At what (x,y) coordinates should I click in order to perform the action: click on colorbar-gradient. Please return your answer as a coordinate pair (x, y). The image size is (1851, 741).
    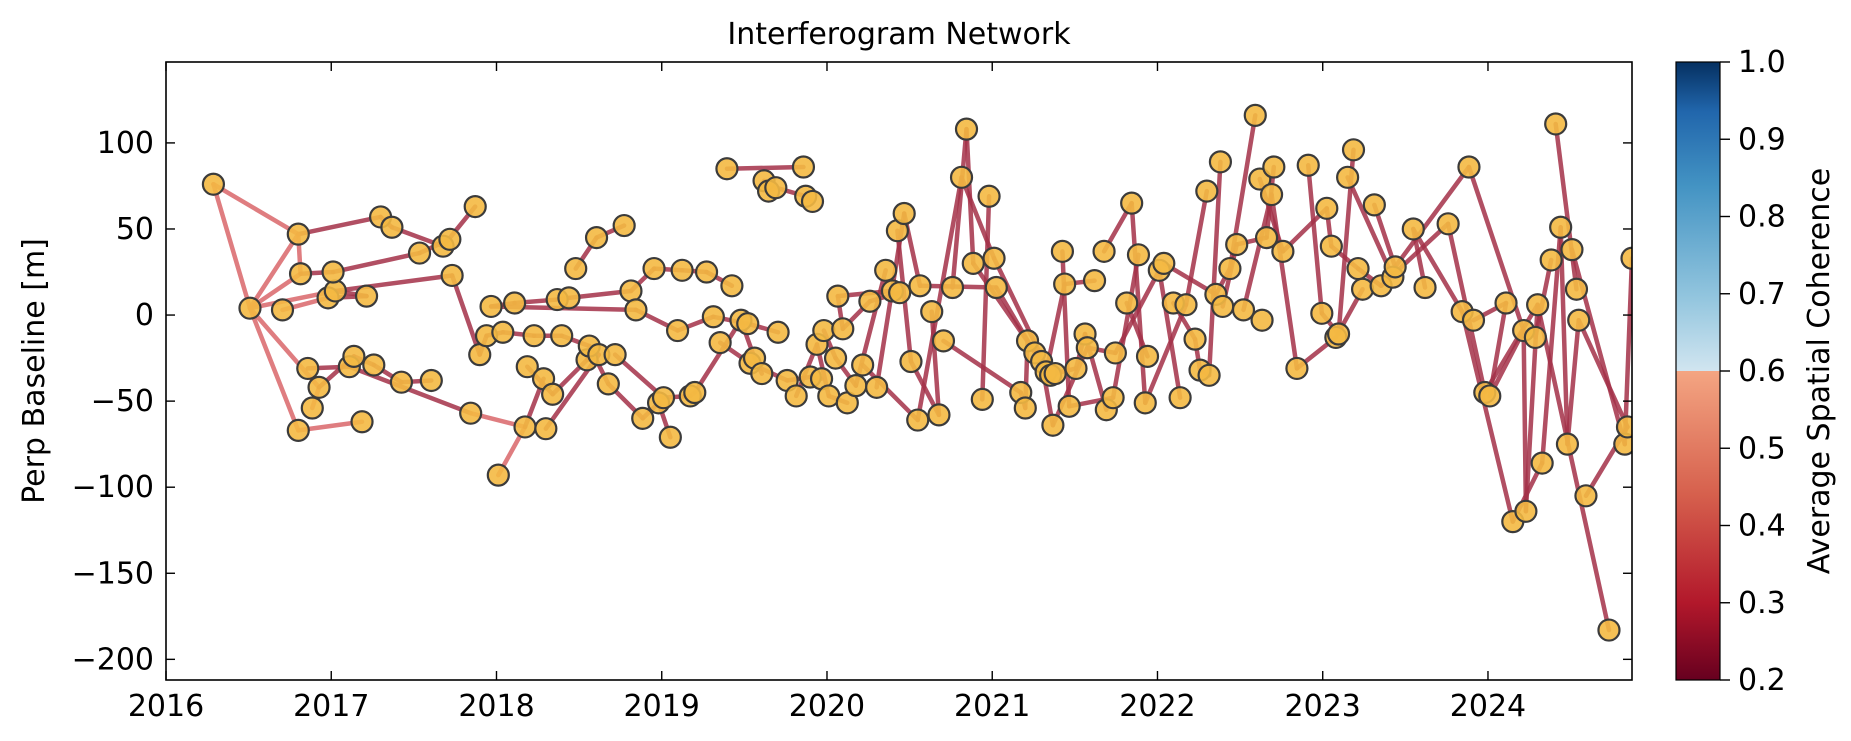
    Looking at the image, I should click on (1698, 371).